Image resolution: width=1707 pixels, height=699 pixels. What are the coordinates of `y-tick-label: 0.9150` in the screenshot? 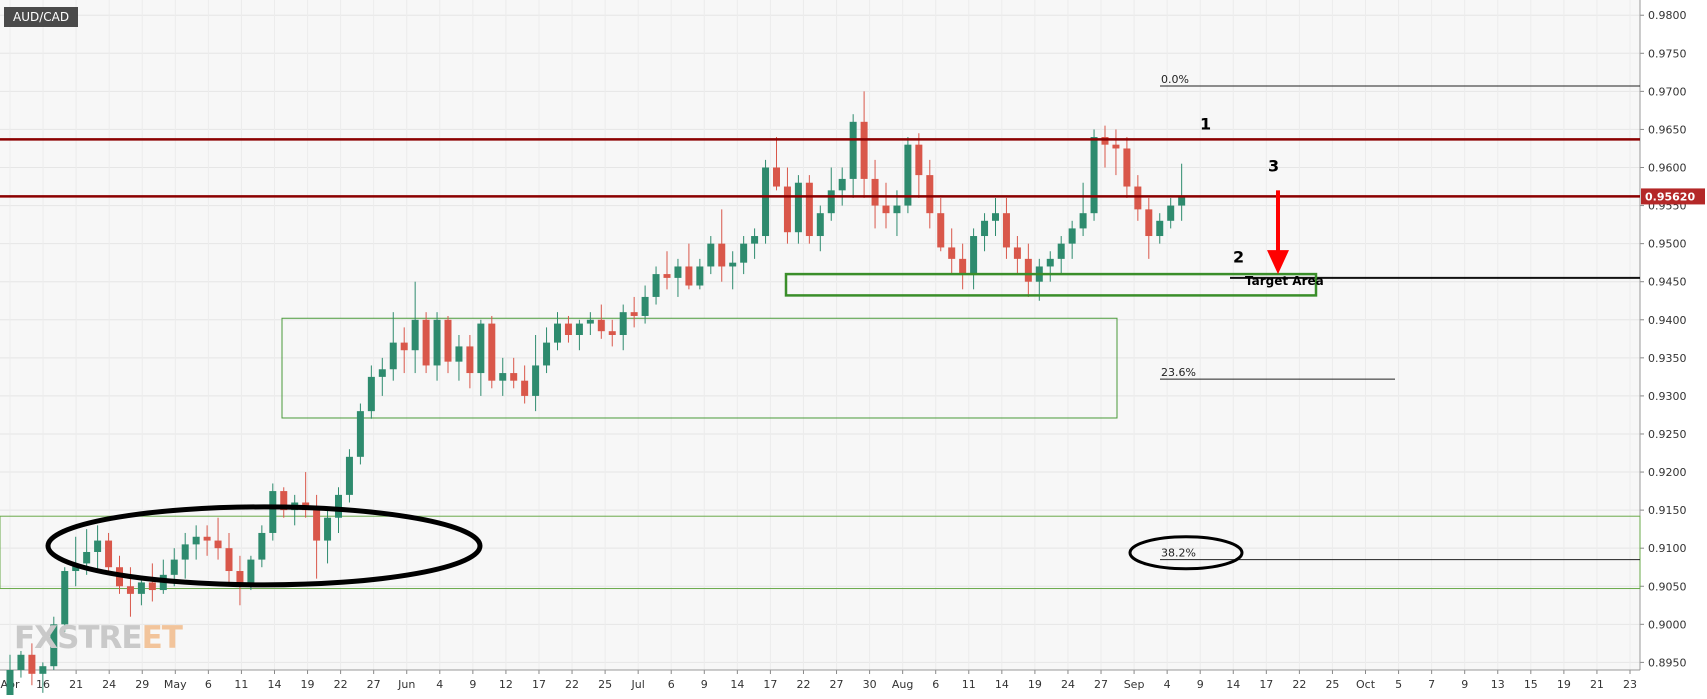 It's located at (1667, 510).